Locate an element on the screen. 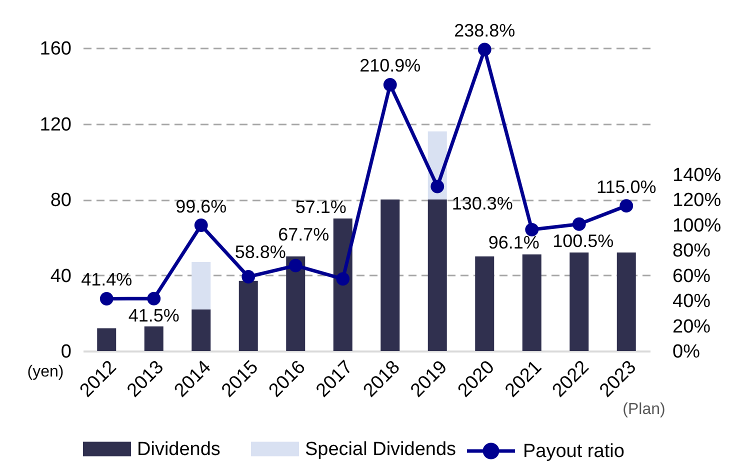  data-label: 41.4% is located at coordinates (106, 280).